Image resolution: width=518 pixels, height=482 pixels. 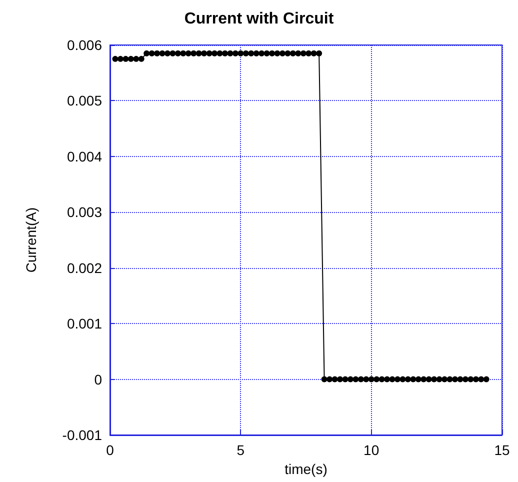 What do you see at coordinates (240, 450) in the screenshot?
I see `x-tick-label: 5` at bounding box center [240, 450].